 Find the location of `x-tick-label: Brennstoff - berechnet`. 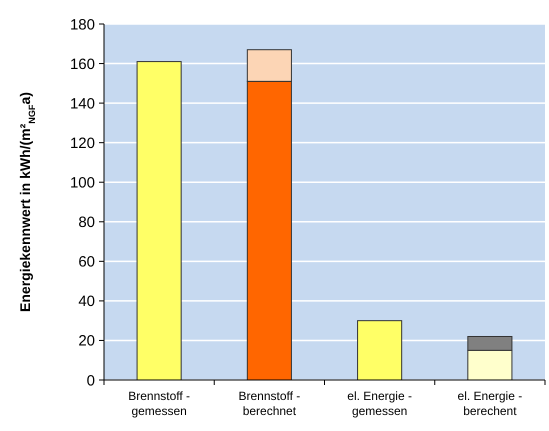

x-tick-label: Brennstoff - berechnet is located at coordinates (269, 403).